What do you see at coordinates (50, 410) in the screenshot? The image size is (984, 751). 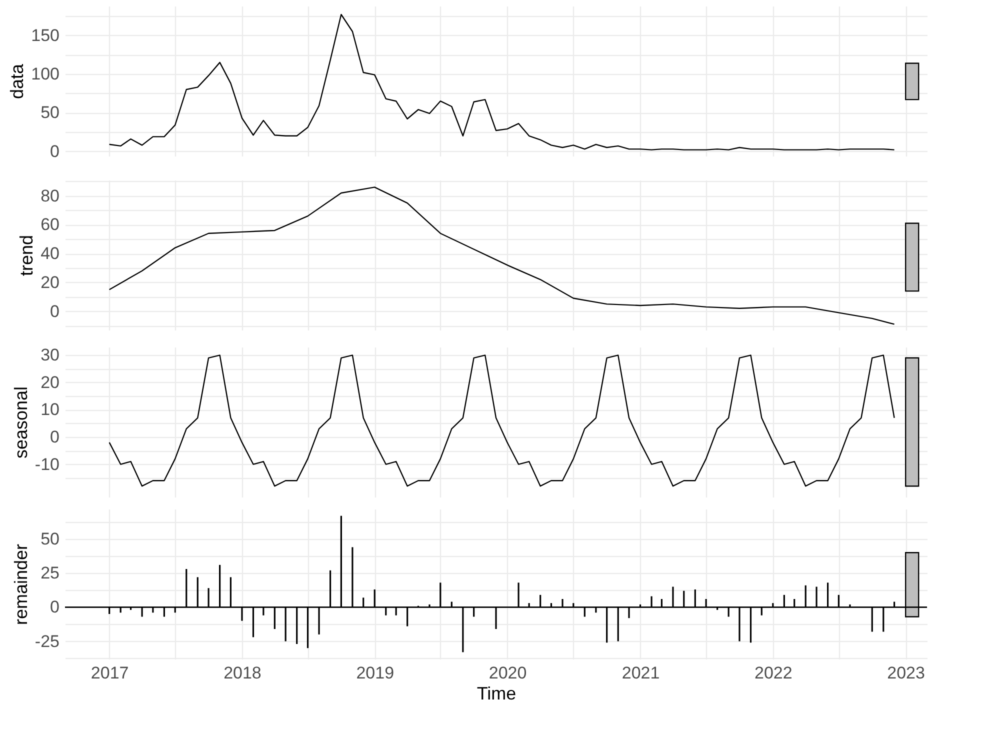 I see `y-tick-label: 10` at bounding box center [50, 410].